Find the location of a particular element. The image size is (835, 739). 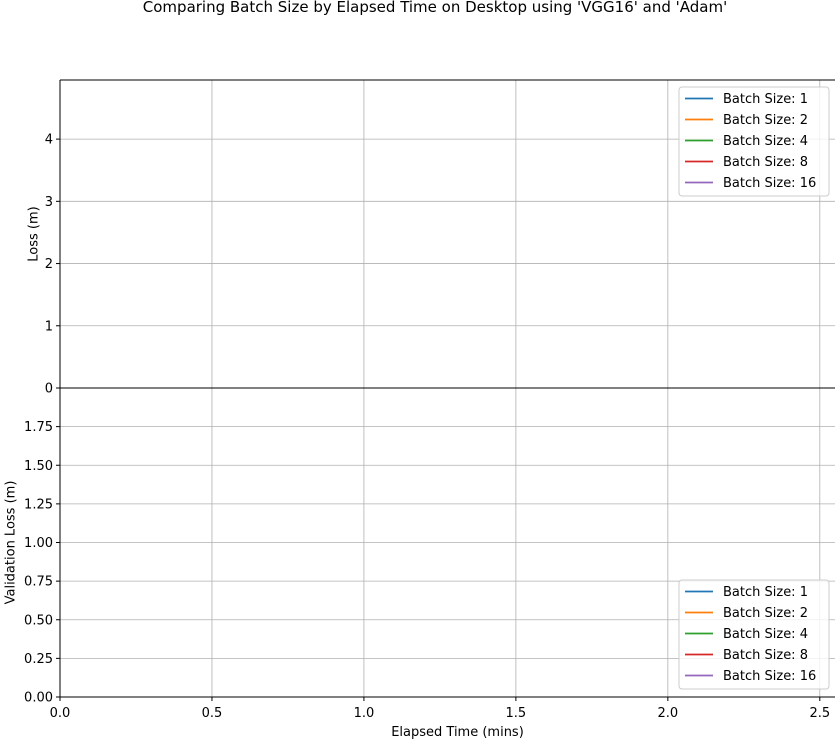

x-tick-label: 2.5 is located at coordinates (819, 713).